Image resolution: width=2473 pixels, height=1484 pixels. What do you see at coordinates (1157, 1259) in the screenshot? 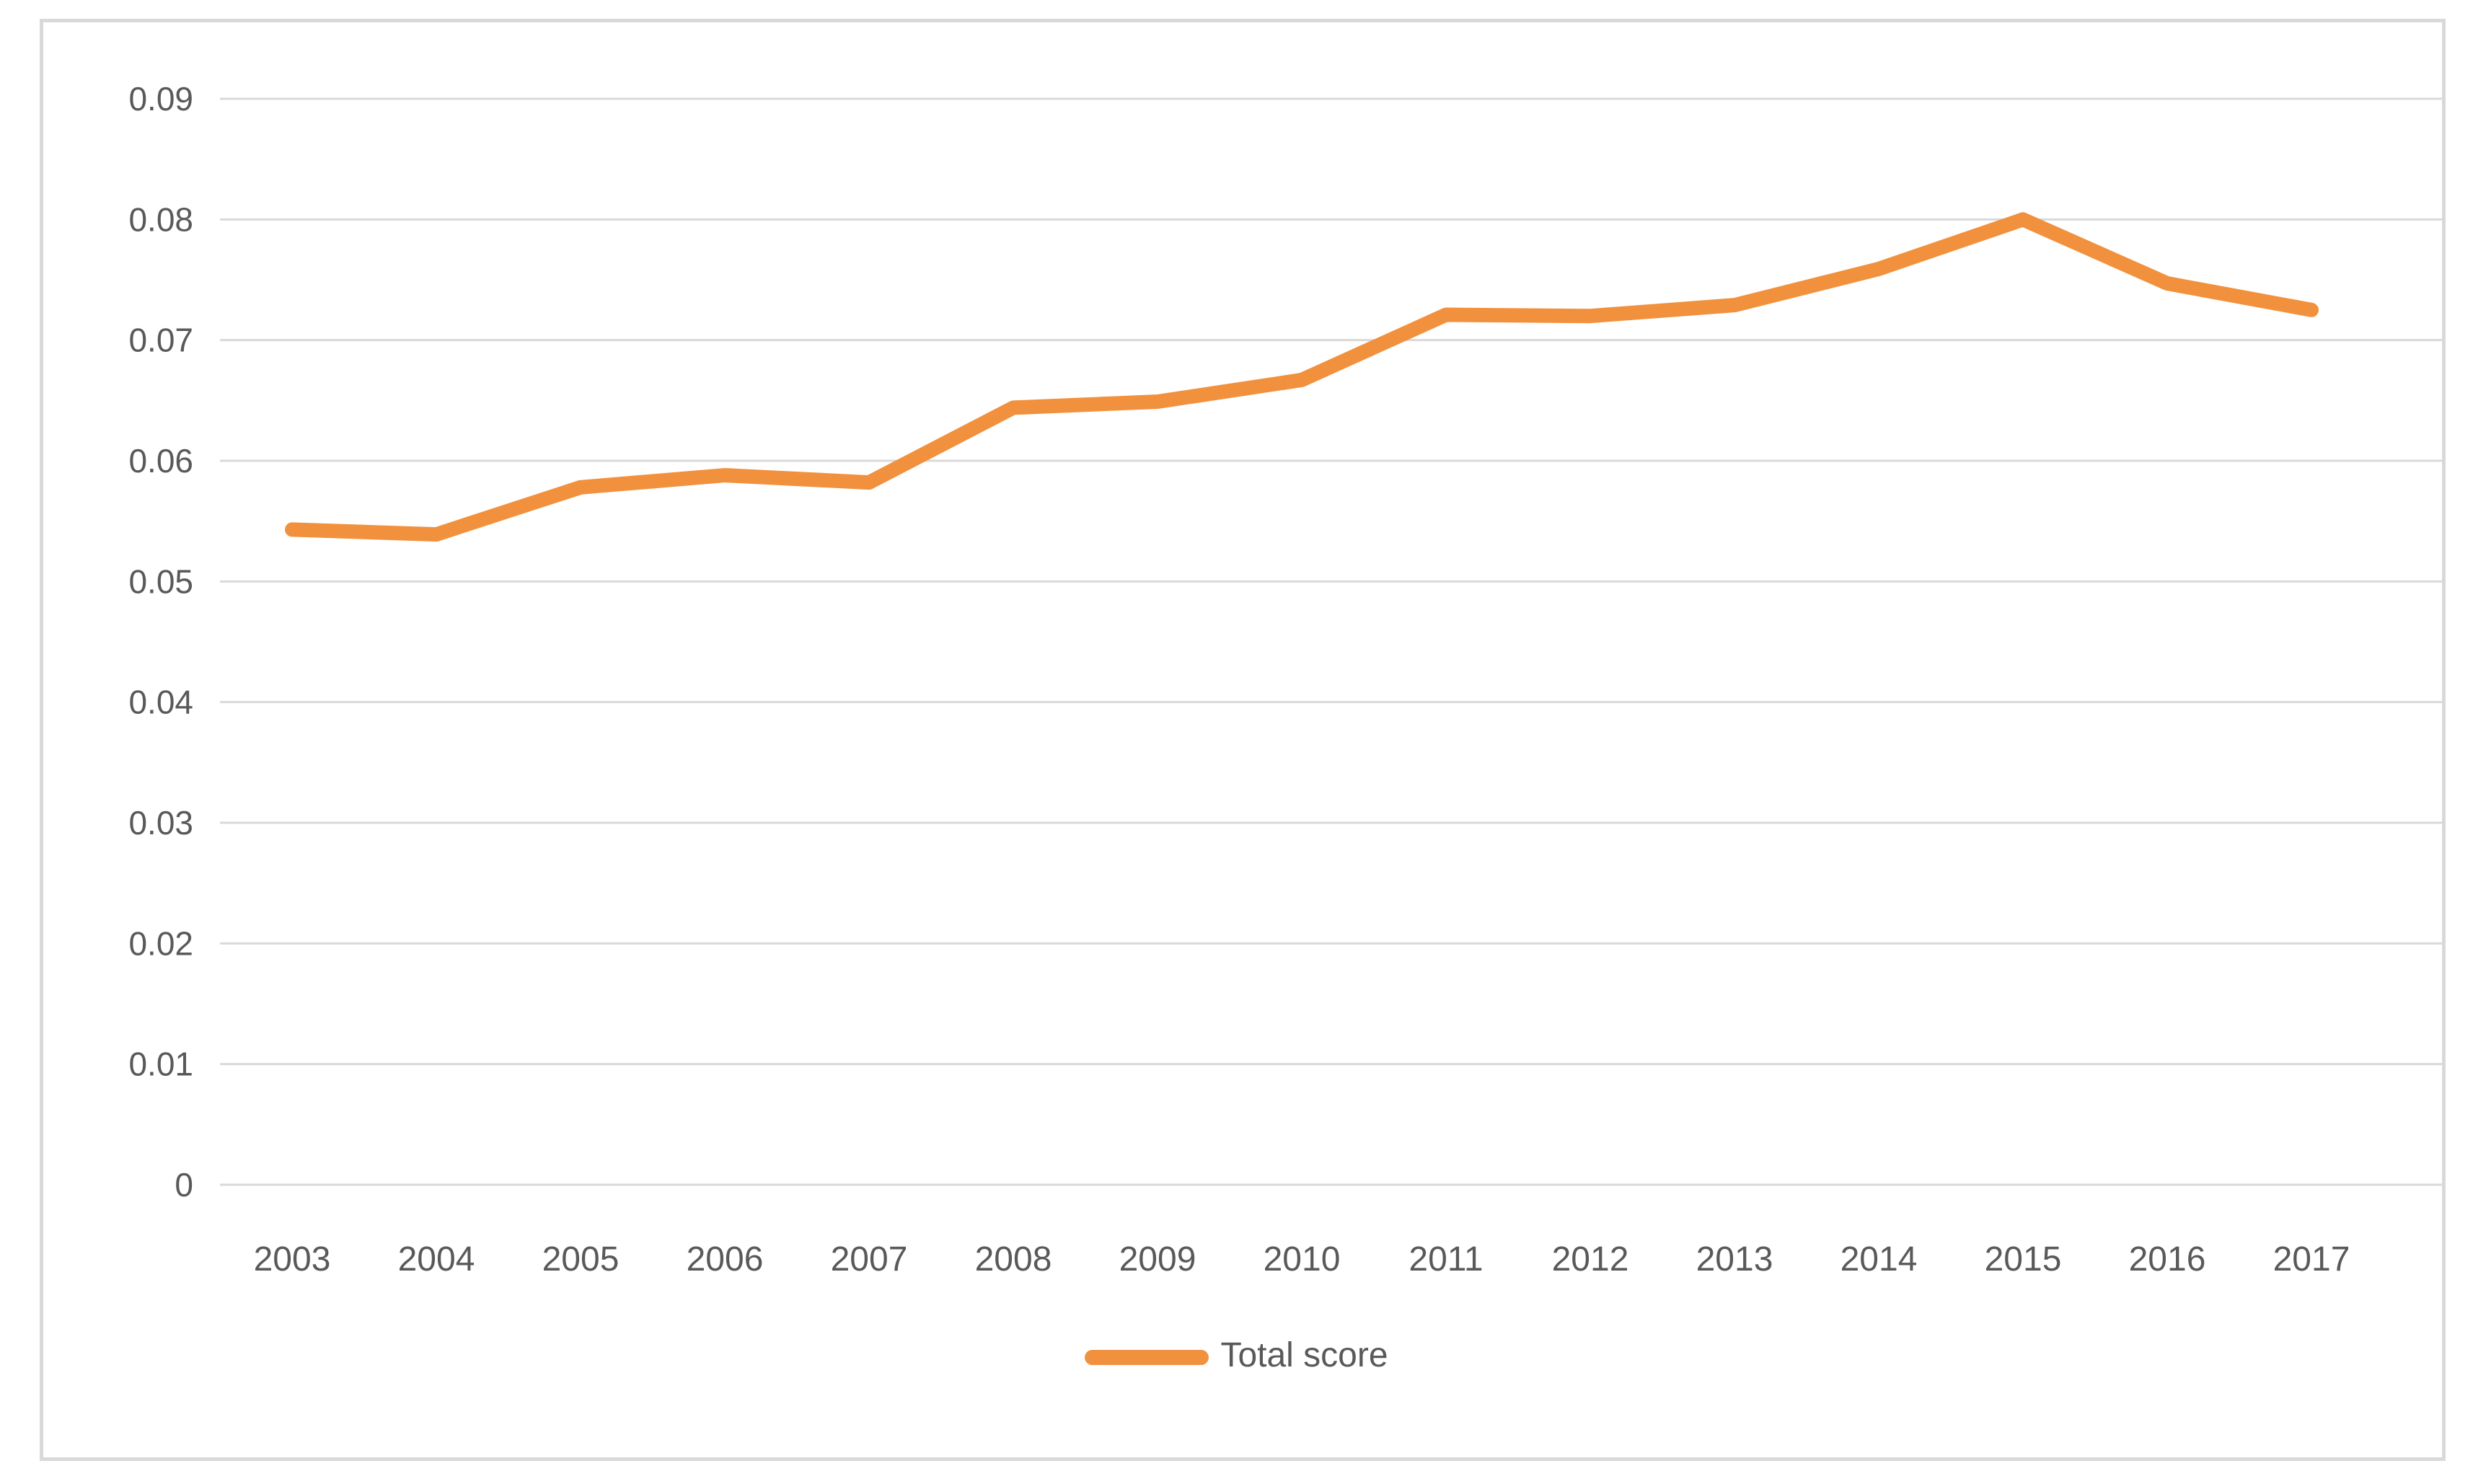
I see `x-tick-label: 2009` at bounding box center [1157, 1259].